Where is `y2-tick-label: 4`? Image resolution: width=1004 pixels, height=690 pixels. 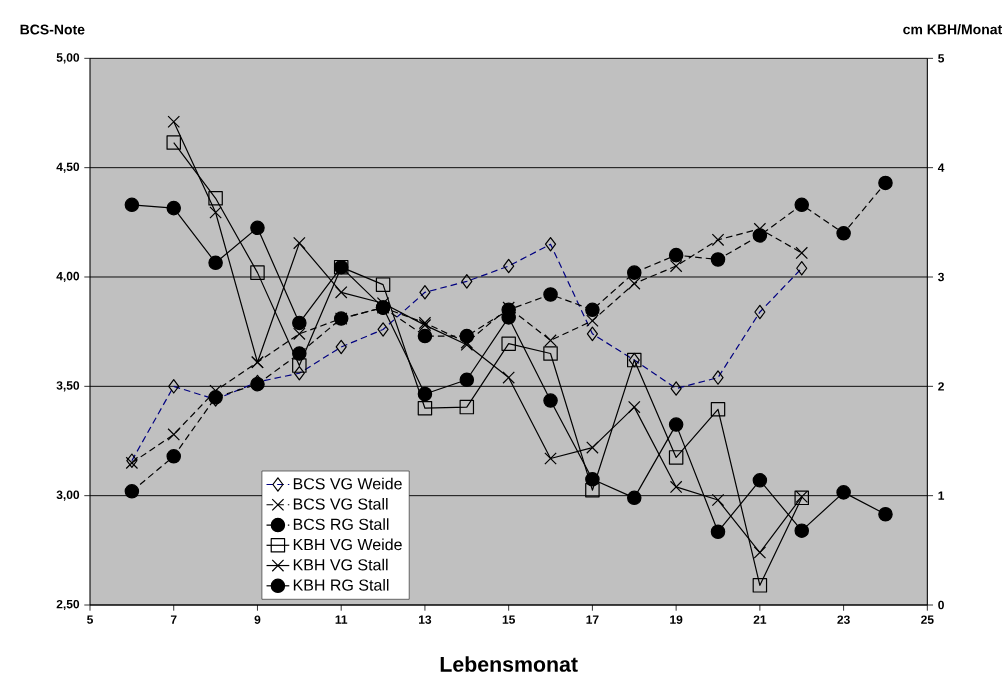 y2-tick-label: 4 is located at coordinates (941, 167).